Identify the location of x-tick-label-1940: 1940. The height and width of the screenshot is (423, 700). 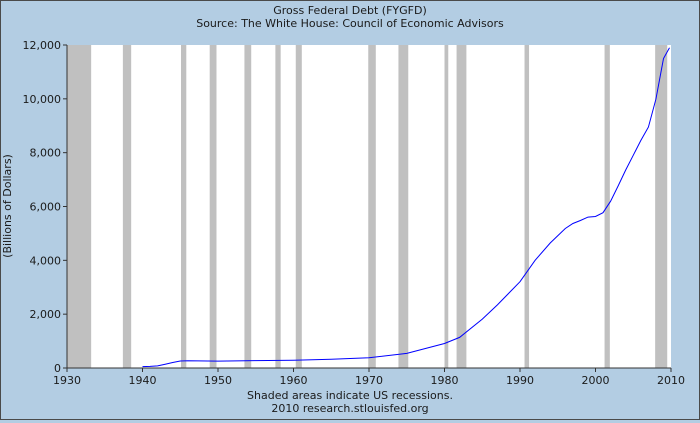
(143, 380).